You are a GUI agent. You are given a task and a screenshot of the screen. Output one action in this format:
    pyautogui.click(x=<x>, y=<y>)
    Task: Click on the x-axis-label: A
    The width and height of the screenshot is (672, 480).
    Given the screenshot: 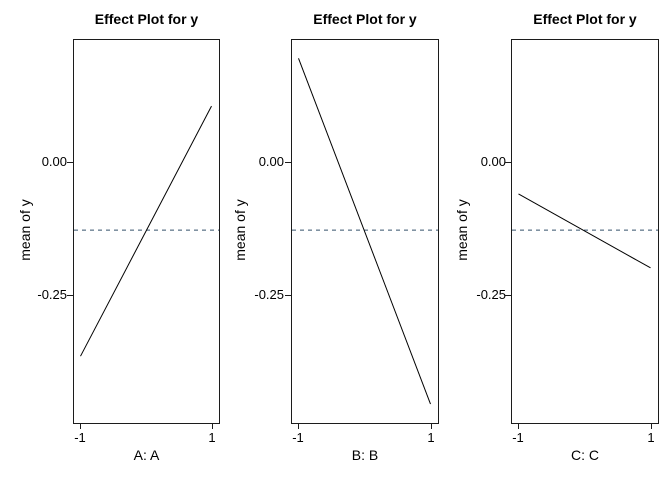 What is the action you would take?
    pyautogui.click(x=146, y=455)
    